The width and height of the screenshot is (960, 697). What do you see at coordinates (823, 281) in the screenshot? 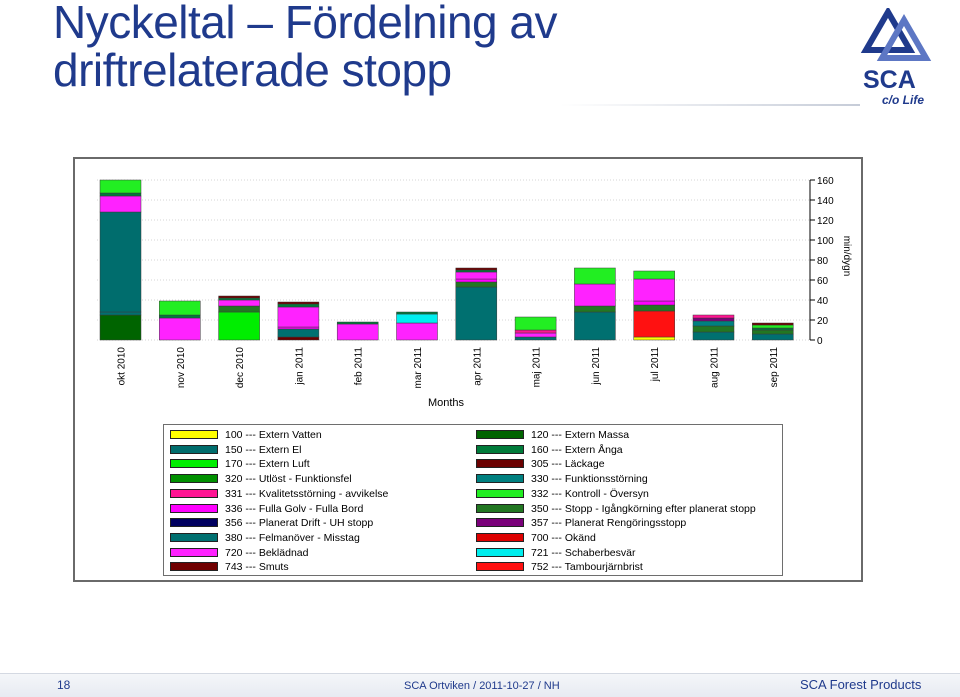
I see `y-tick-label: 60` at bounding box center [823, 281].